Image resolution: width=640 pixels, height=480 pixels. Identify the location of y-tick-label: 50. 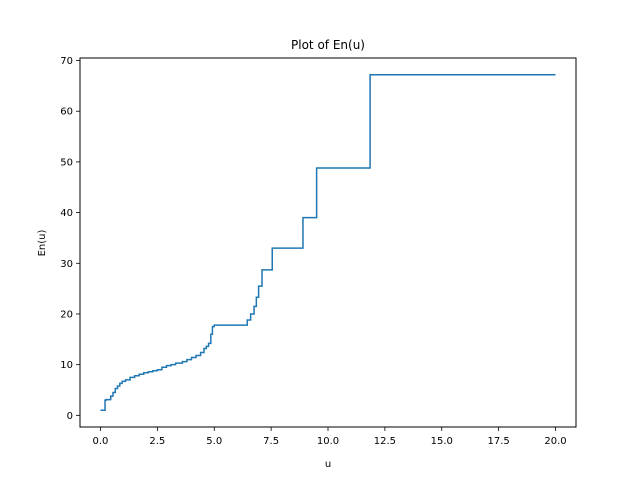
(66, 162).